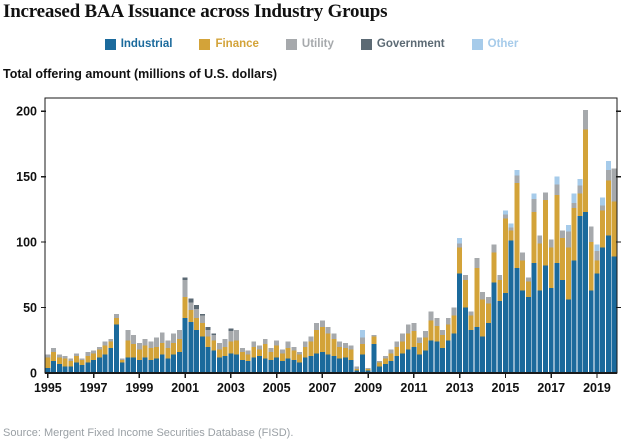 The image size is (623, 448). Describe the element at coordinates (317, 44) in the screenshot. I see `legend-label: Utility` at that location.